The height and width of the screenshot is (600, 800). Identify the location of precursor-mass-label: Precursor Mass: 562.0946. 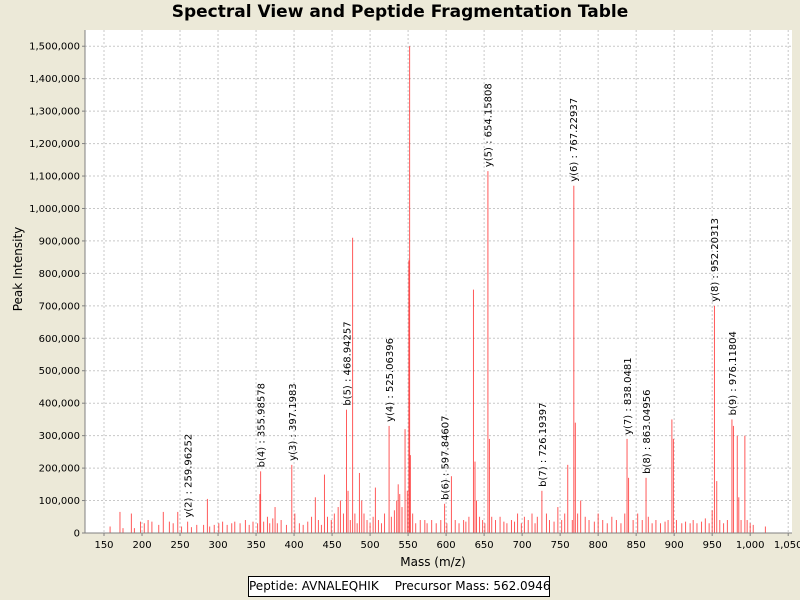
(472, 586).